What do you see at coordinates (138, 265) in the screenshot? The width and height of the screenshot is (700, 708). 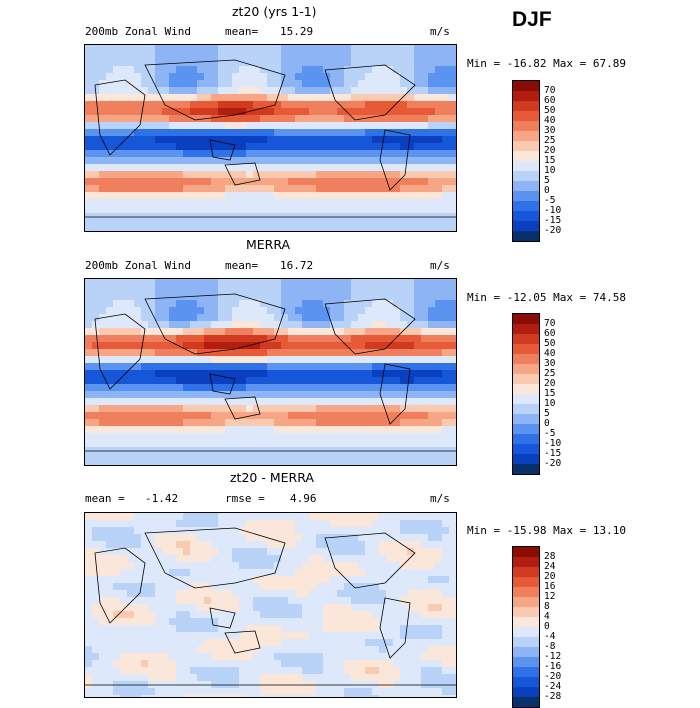 I see `variable-label: 200mb Zonal Wind` at bounding box center [138, 265].